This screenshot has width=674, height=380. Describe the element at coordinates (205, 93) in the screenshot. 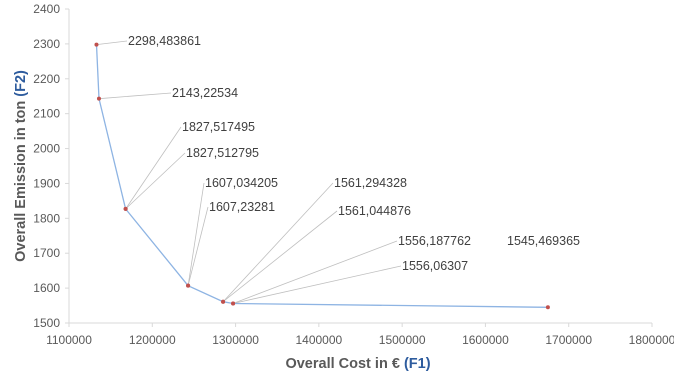

I see `data-label: 2143,22534` at that location.